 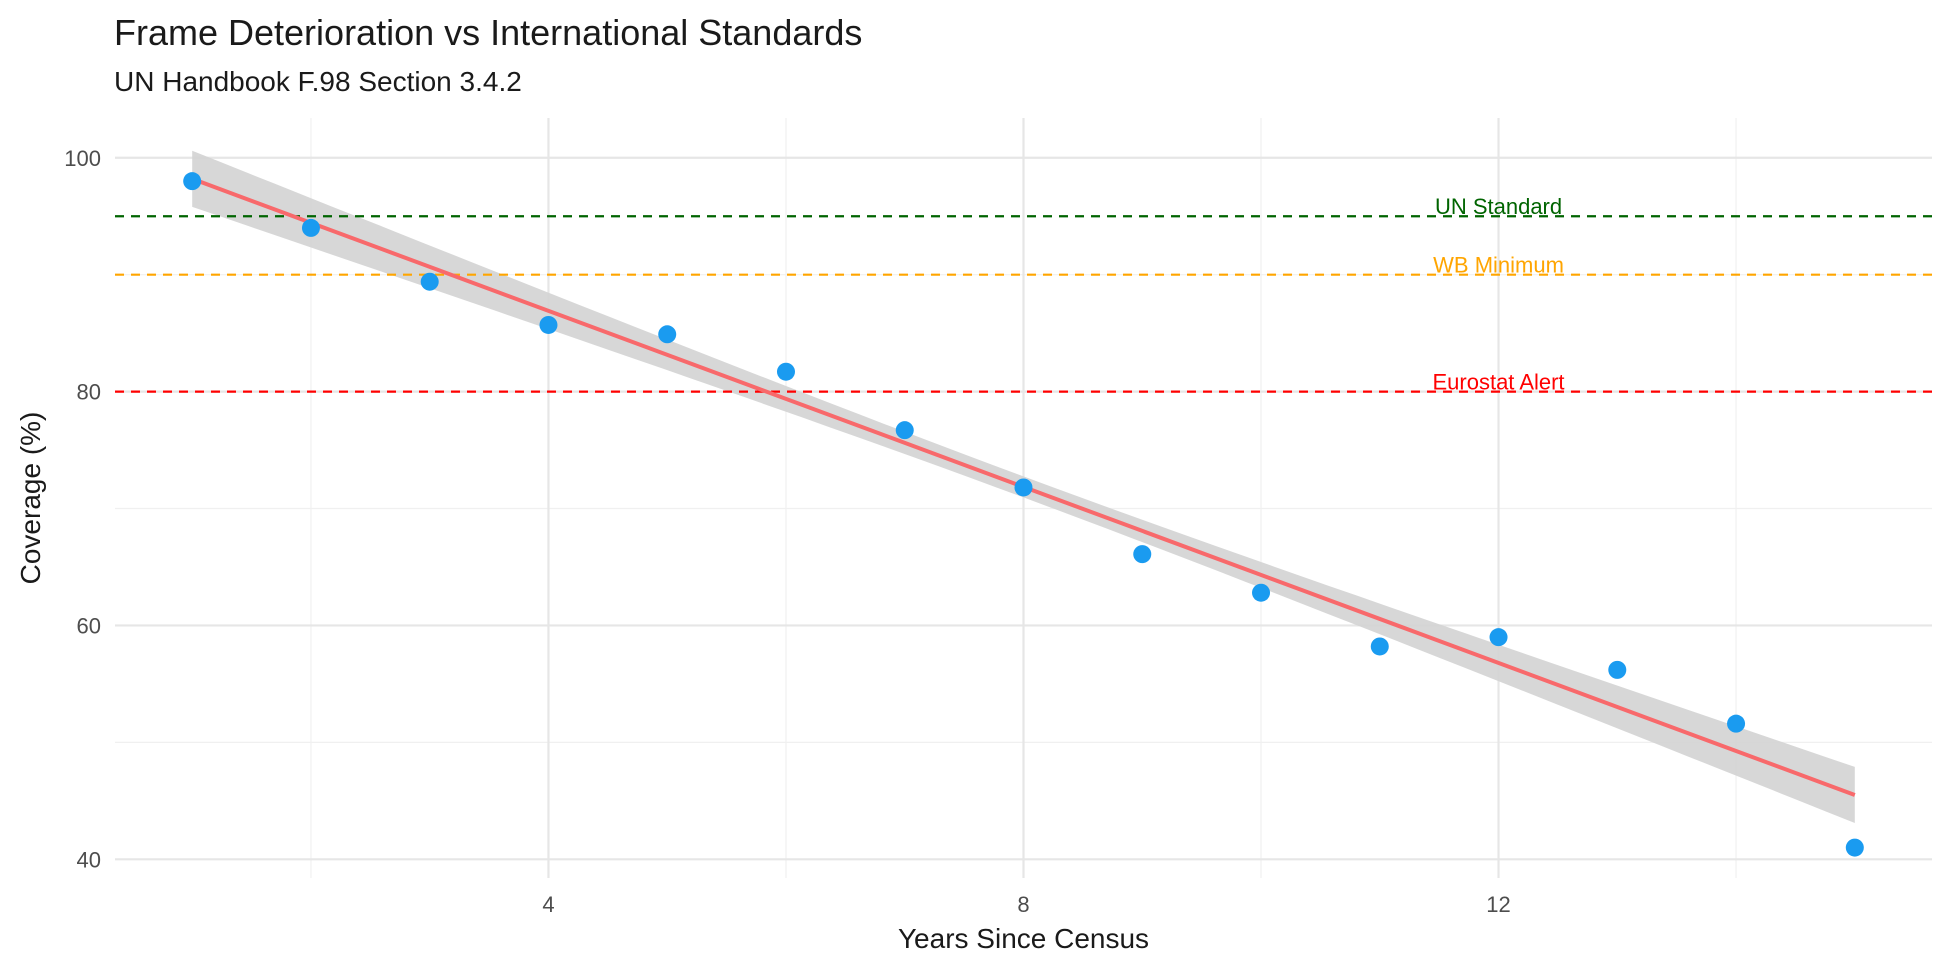 I want to click on y-tick-label: 100, so click(x=82, y=158).